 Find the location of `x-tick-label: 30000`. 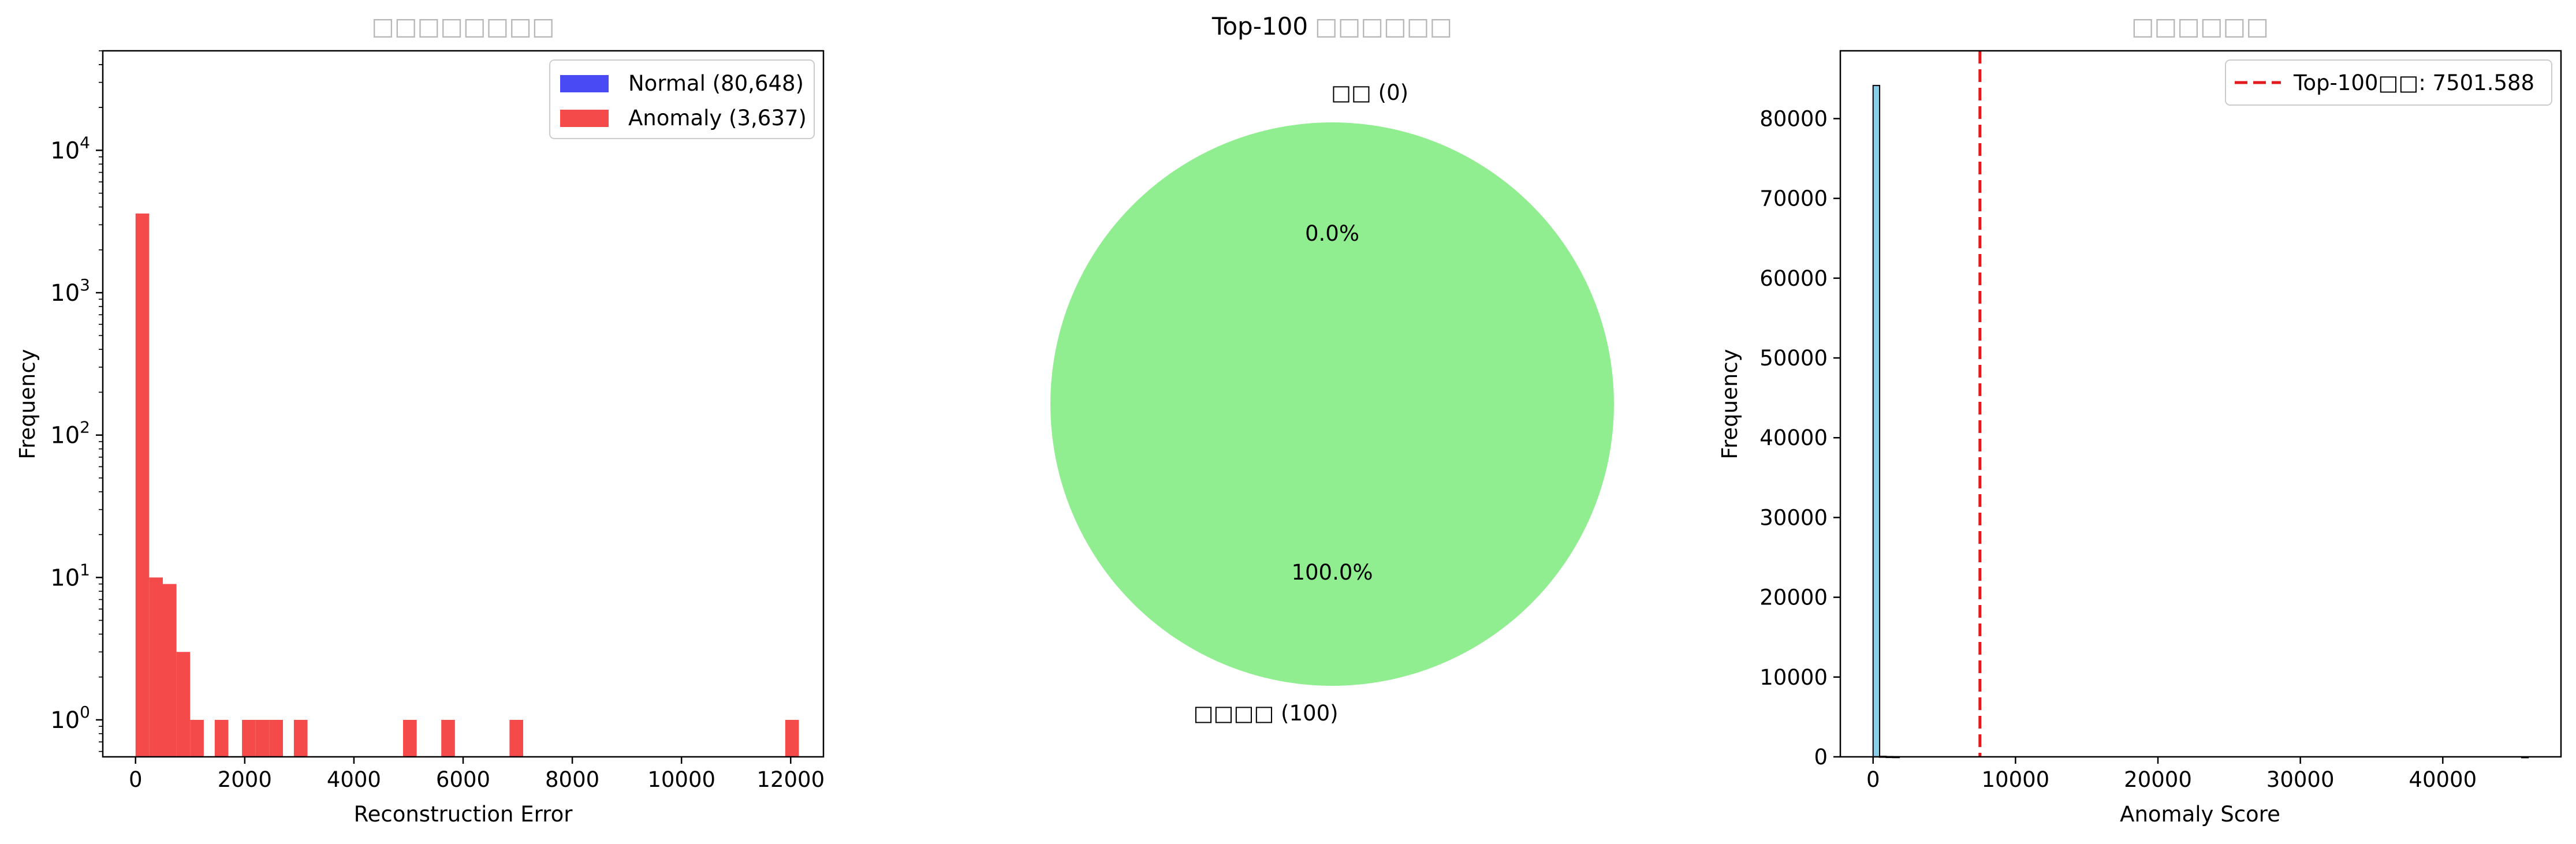

x-tick-label: 30000 is located at coordinates (2300, 779).